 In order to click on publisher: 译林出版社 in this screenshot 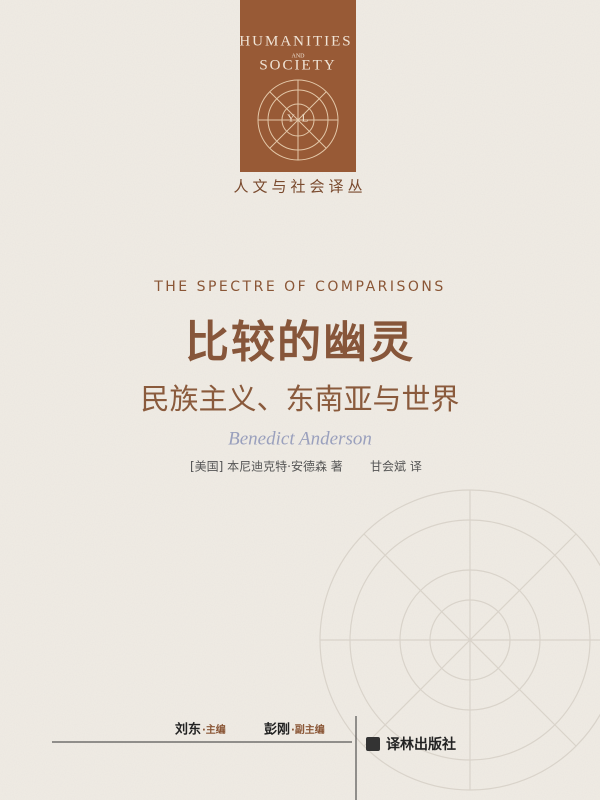, I will do `click(421, 744)`.